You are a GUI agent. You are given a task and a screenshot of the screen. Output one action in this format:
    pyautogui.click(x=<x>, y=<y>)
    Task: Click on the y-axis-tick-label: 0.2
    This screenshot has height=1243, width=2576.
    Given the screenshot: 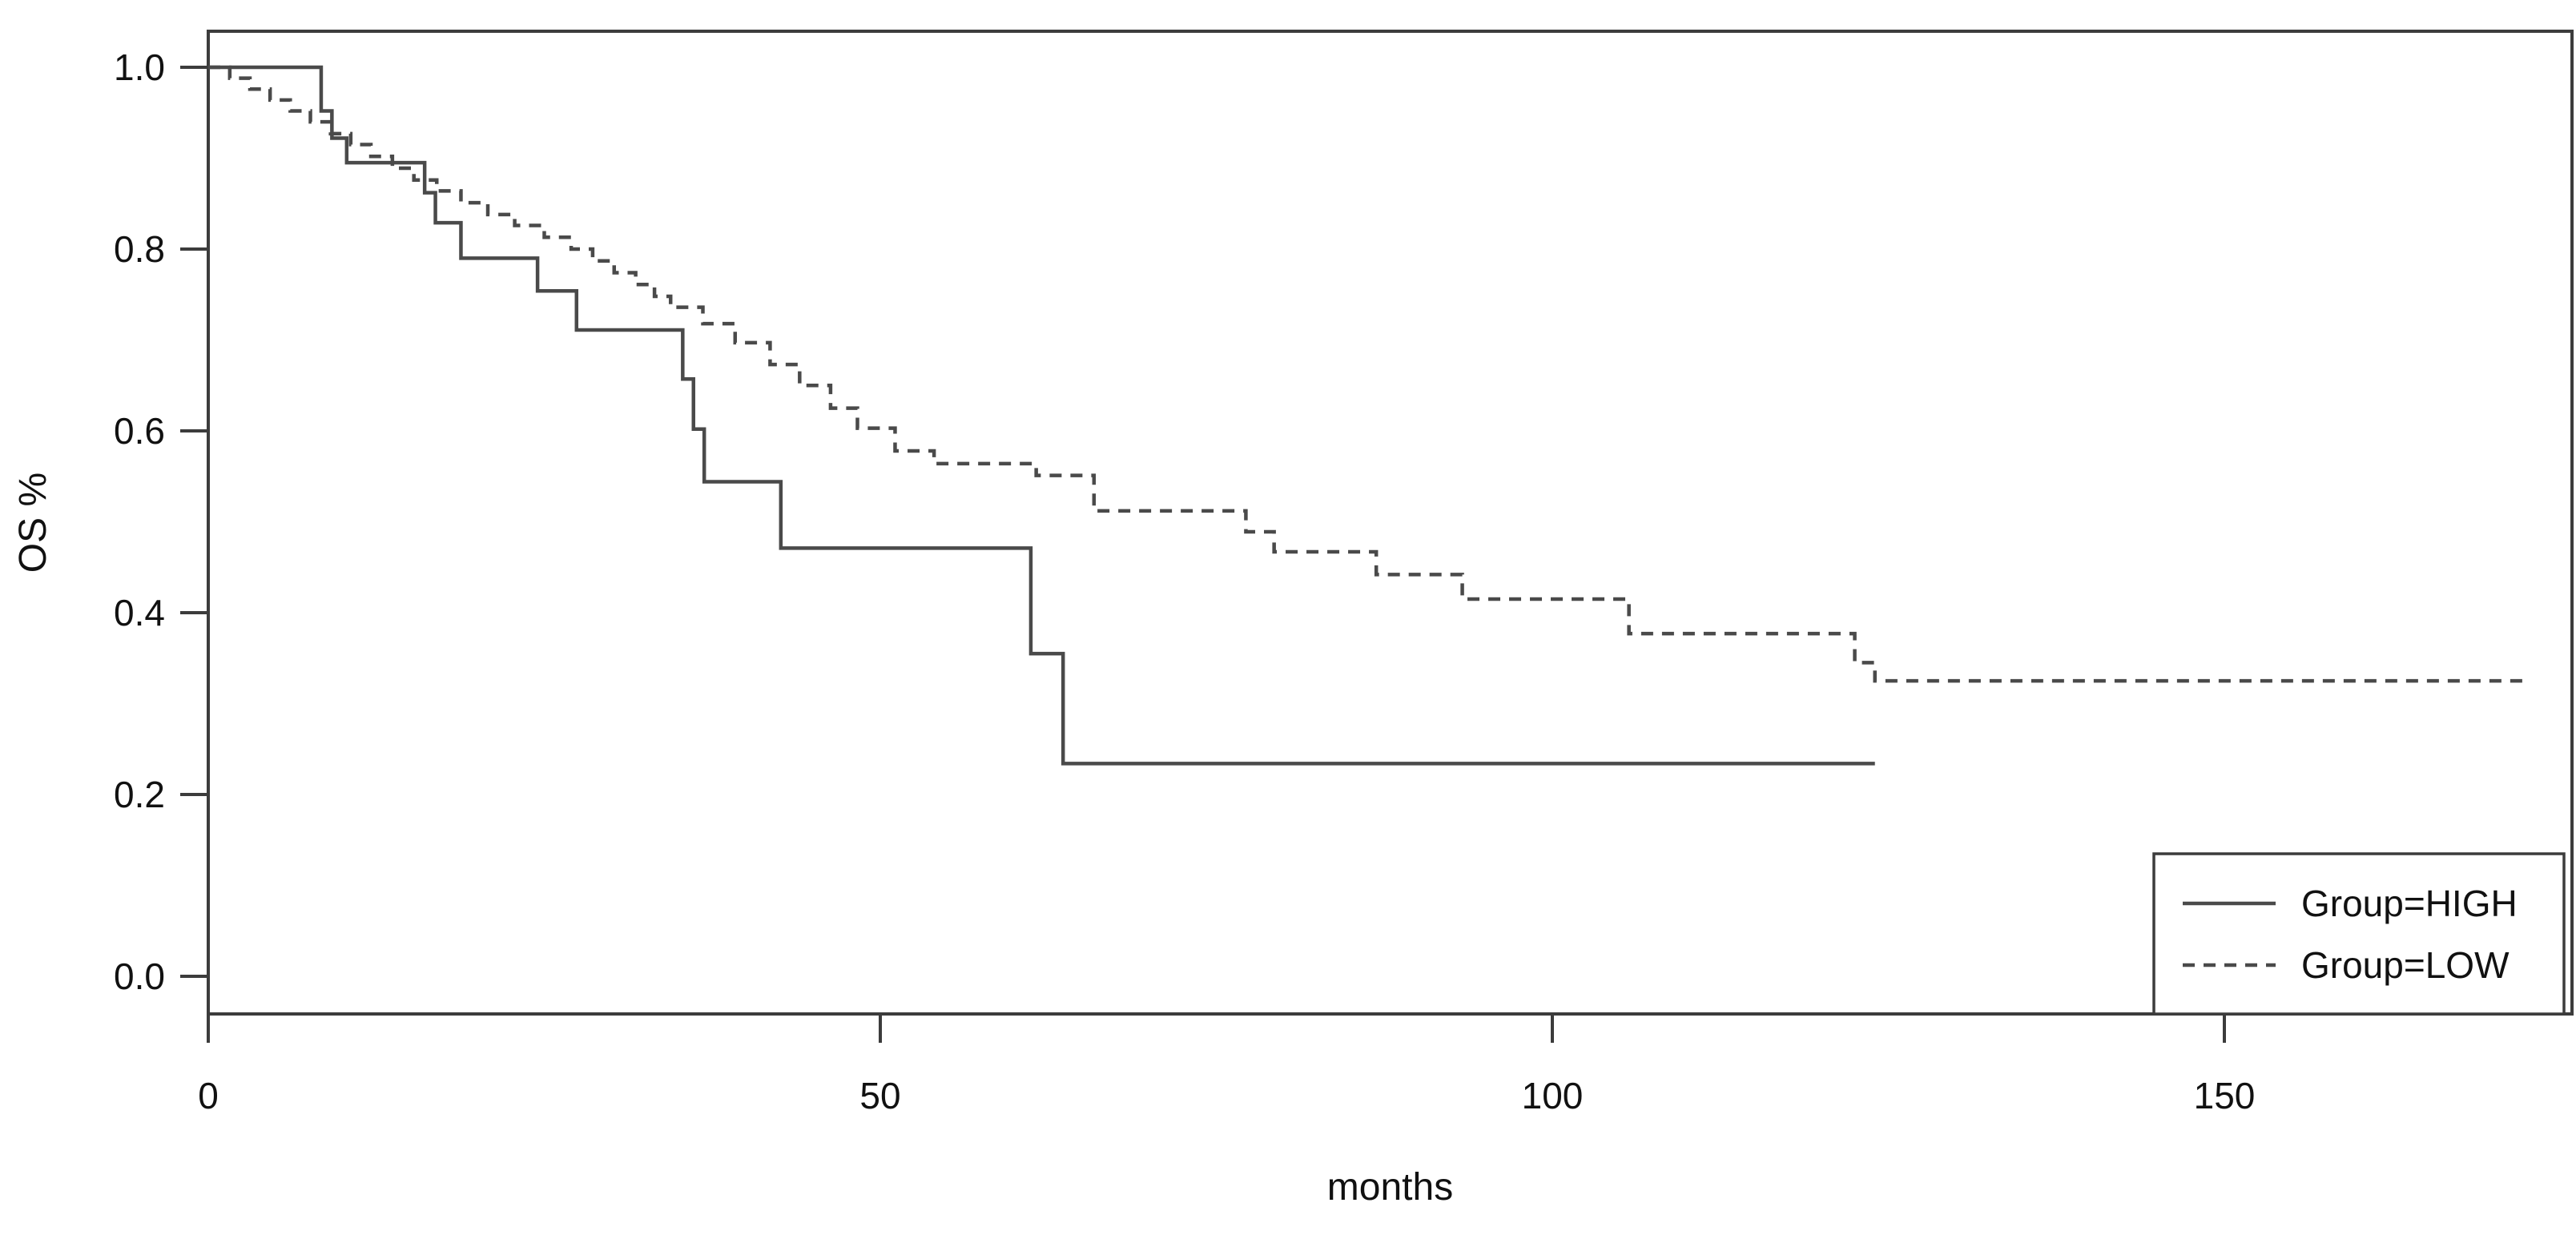 What is the action you would take?
    pyautogui.click(x=139, y=794)
    